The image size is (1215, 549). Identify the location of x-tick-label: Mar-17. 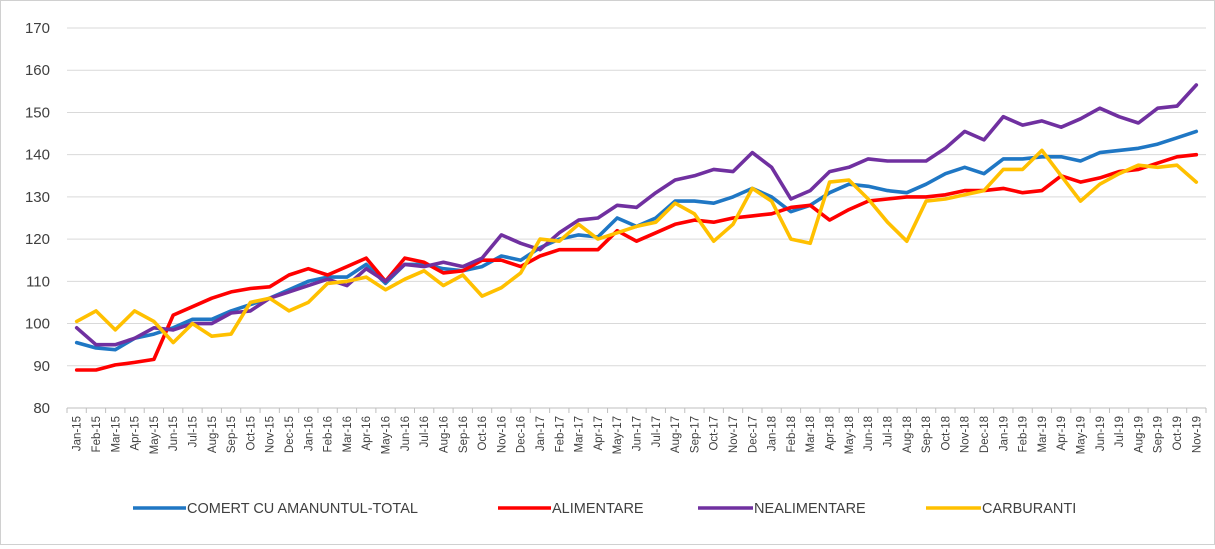
(580, 434).